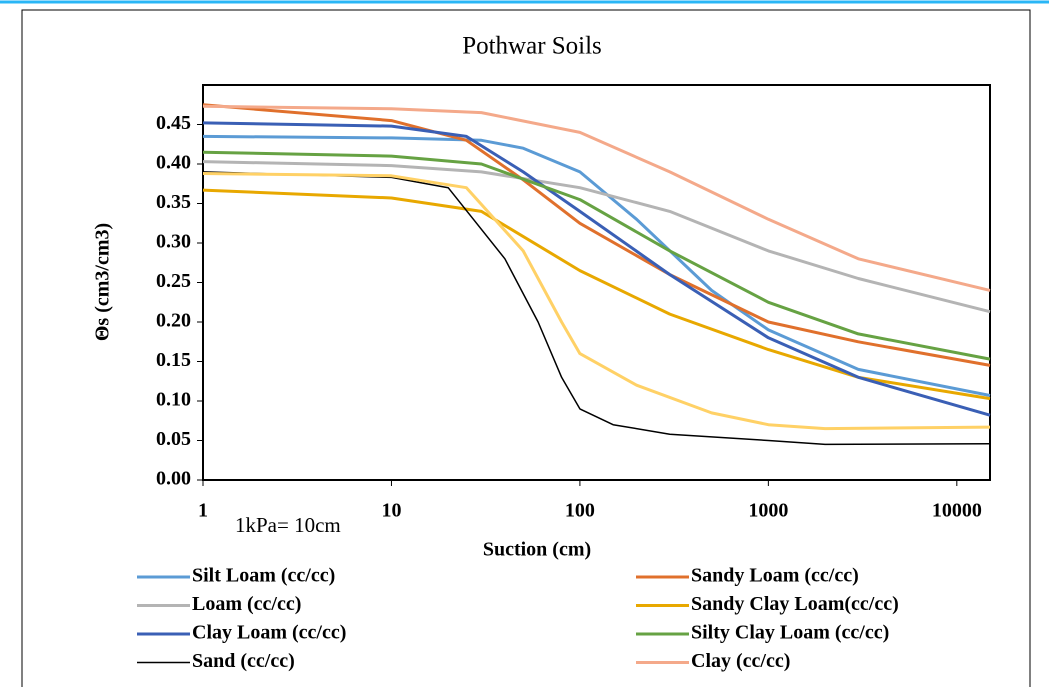 The height and width of the screenshot is (687, 1049). I want to click on legend-label: Clay Loam (cc/cc), so click(269, 633).